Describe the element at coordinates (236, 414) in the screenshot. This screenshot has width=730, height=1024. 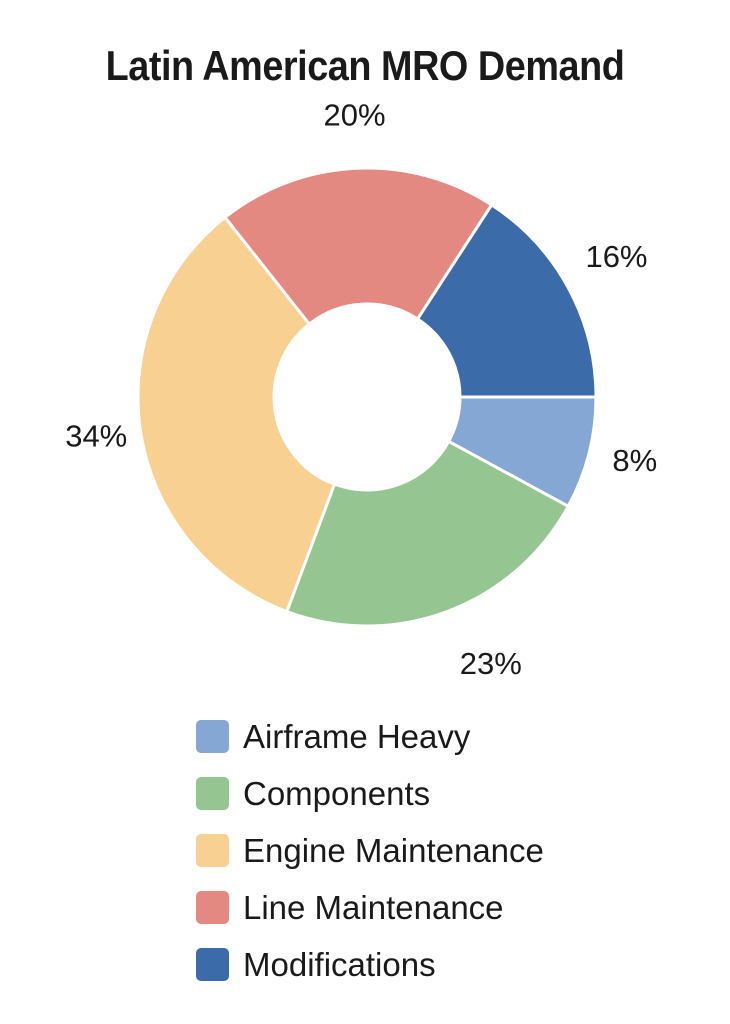
I see `slice-engine-maintenance` at that location.